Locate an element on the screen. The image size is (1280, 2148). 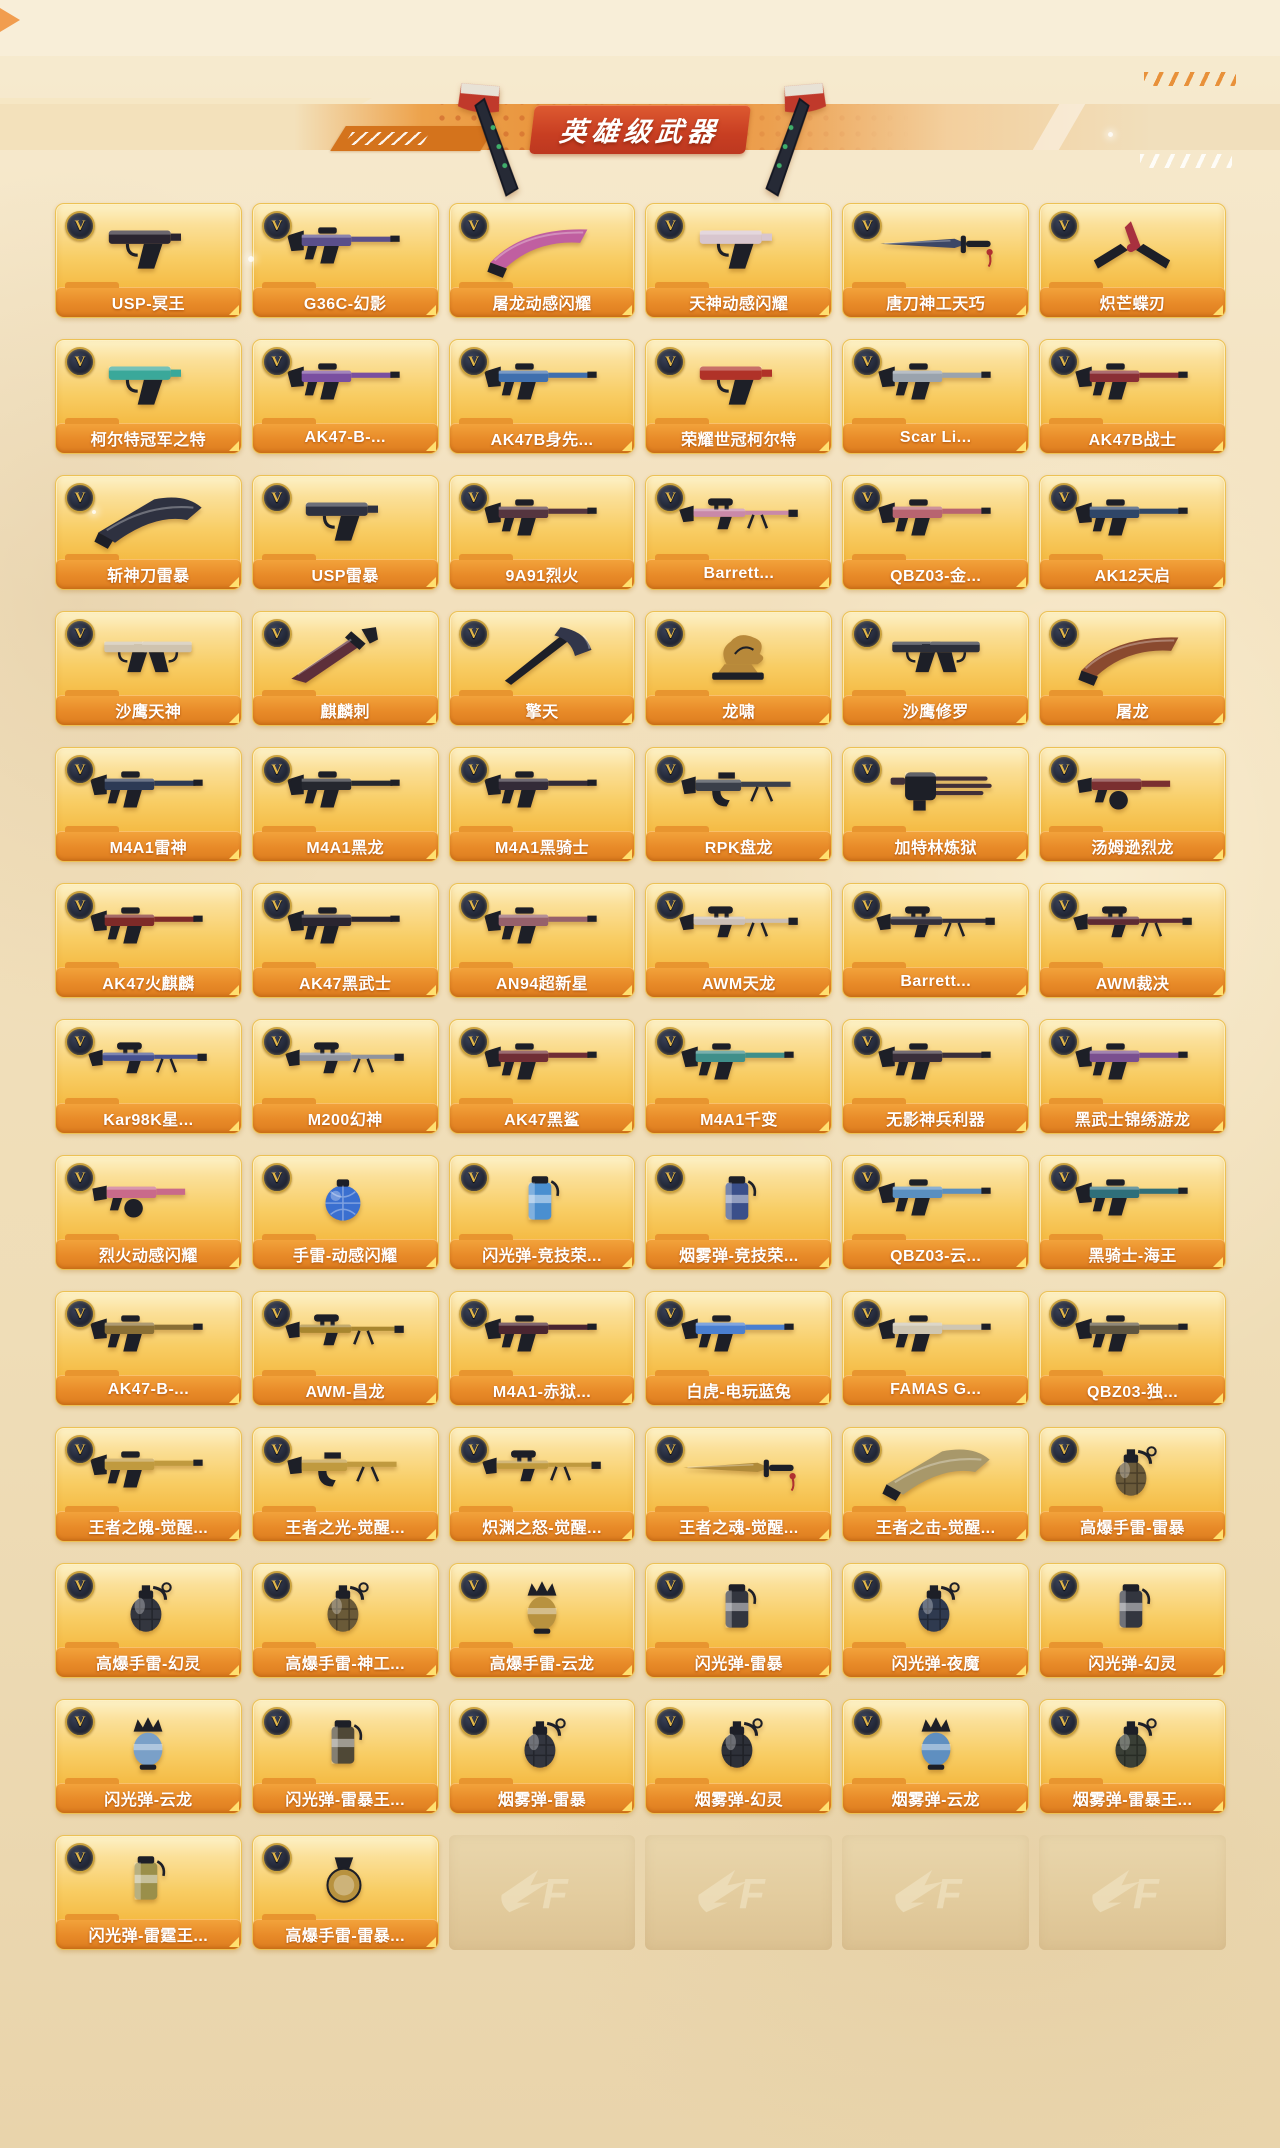
weapon-card: V 黑武士锦绣游龙 is located at coordinates (1132, 1076).